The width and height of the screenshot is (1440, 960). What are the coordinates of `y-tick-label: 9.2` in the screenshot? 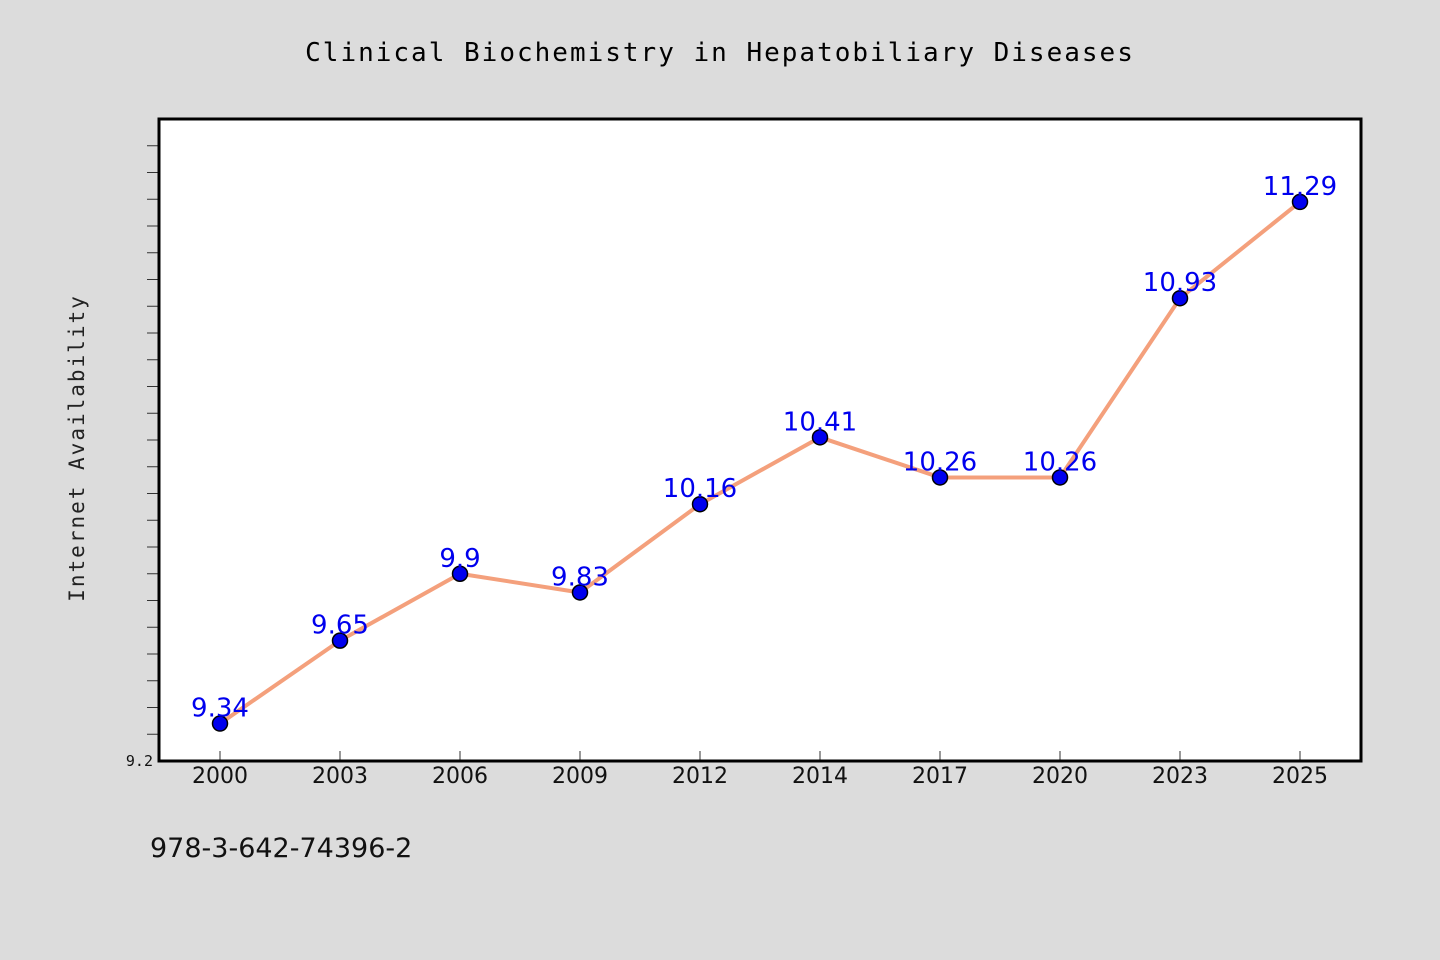 It's located at (139, 761).